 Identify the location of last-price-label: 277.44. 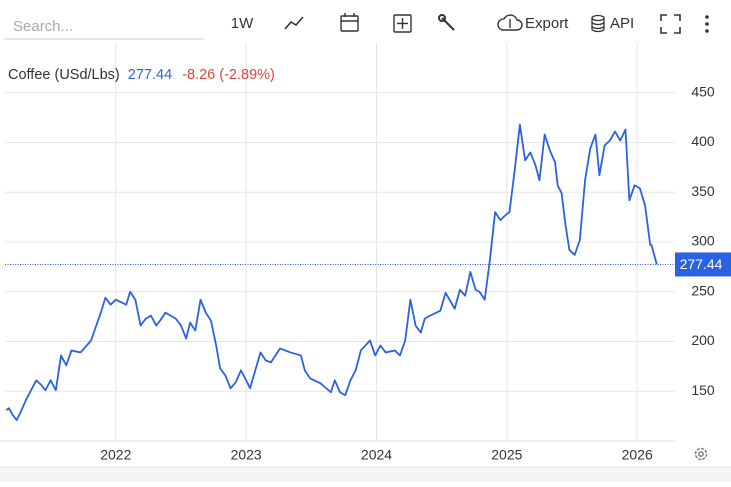
(701, 264).